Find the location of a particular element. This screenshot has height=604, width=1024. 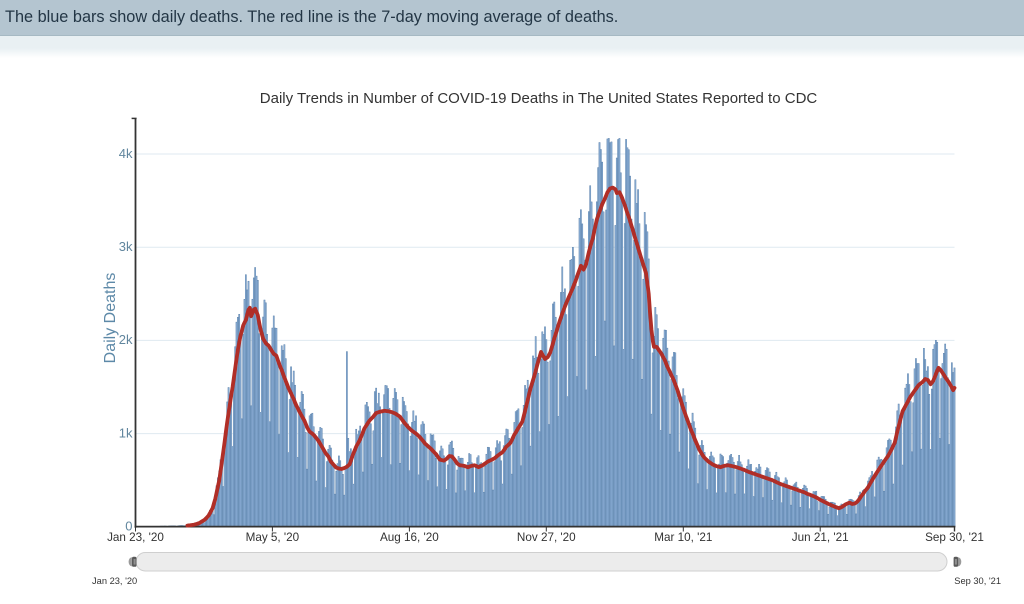

svg-text: 4k is located at coordinates (126, 153).